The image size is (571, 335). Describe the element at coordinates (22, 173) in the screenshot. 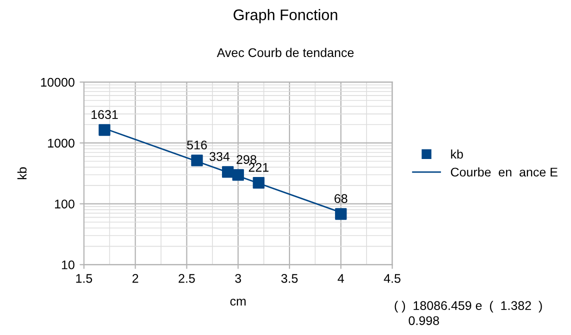

I see `y-axis-title: kb` at that location.